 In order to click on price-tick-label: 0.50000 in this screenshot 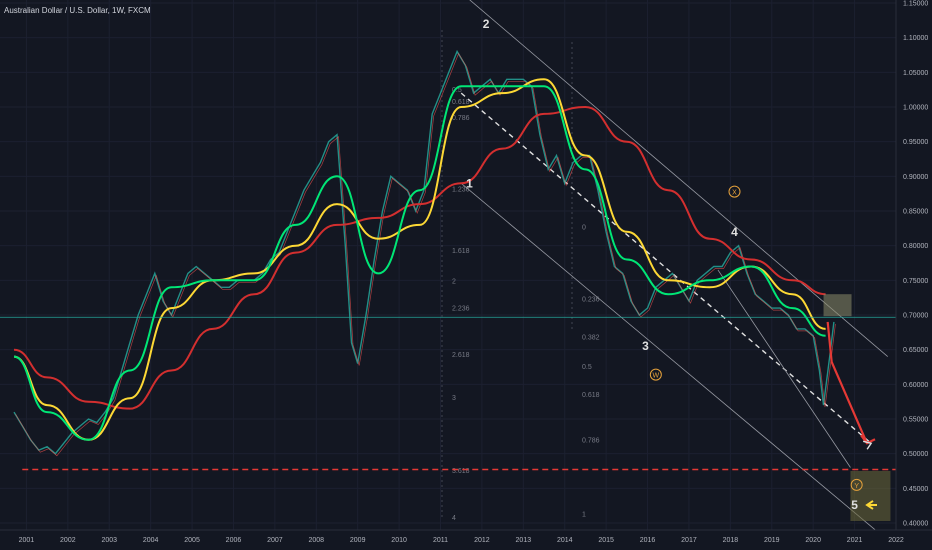, I will do `click(915, 454)`.